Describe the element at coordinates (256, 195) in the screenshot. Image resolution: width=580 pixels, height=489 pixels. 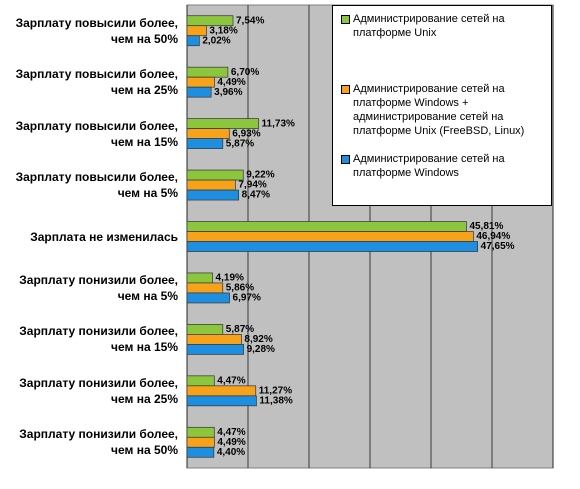
I see `value-label: 8,47%` at that location.